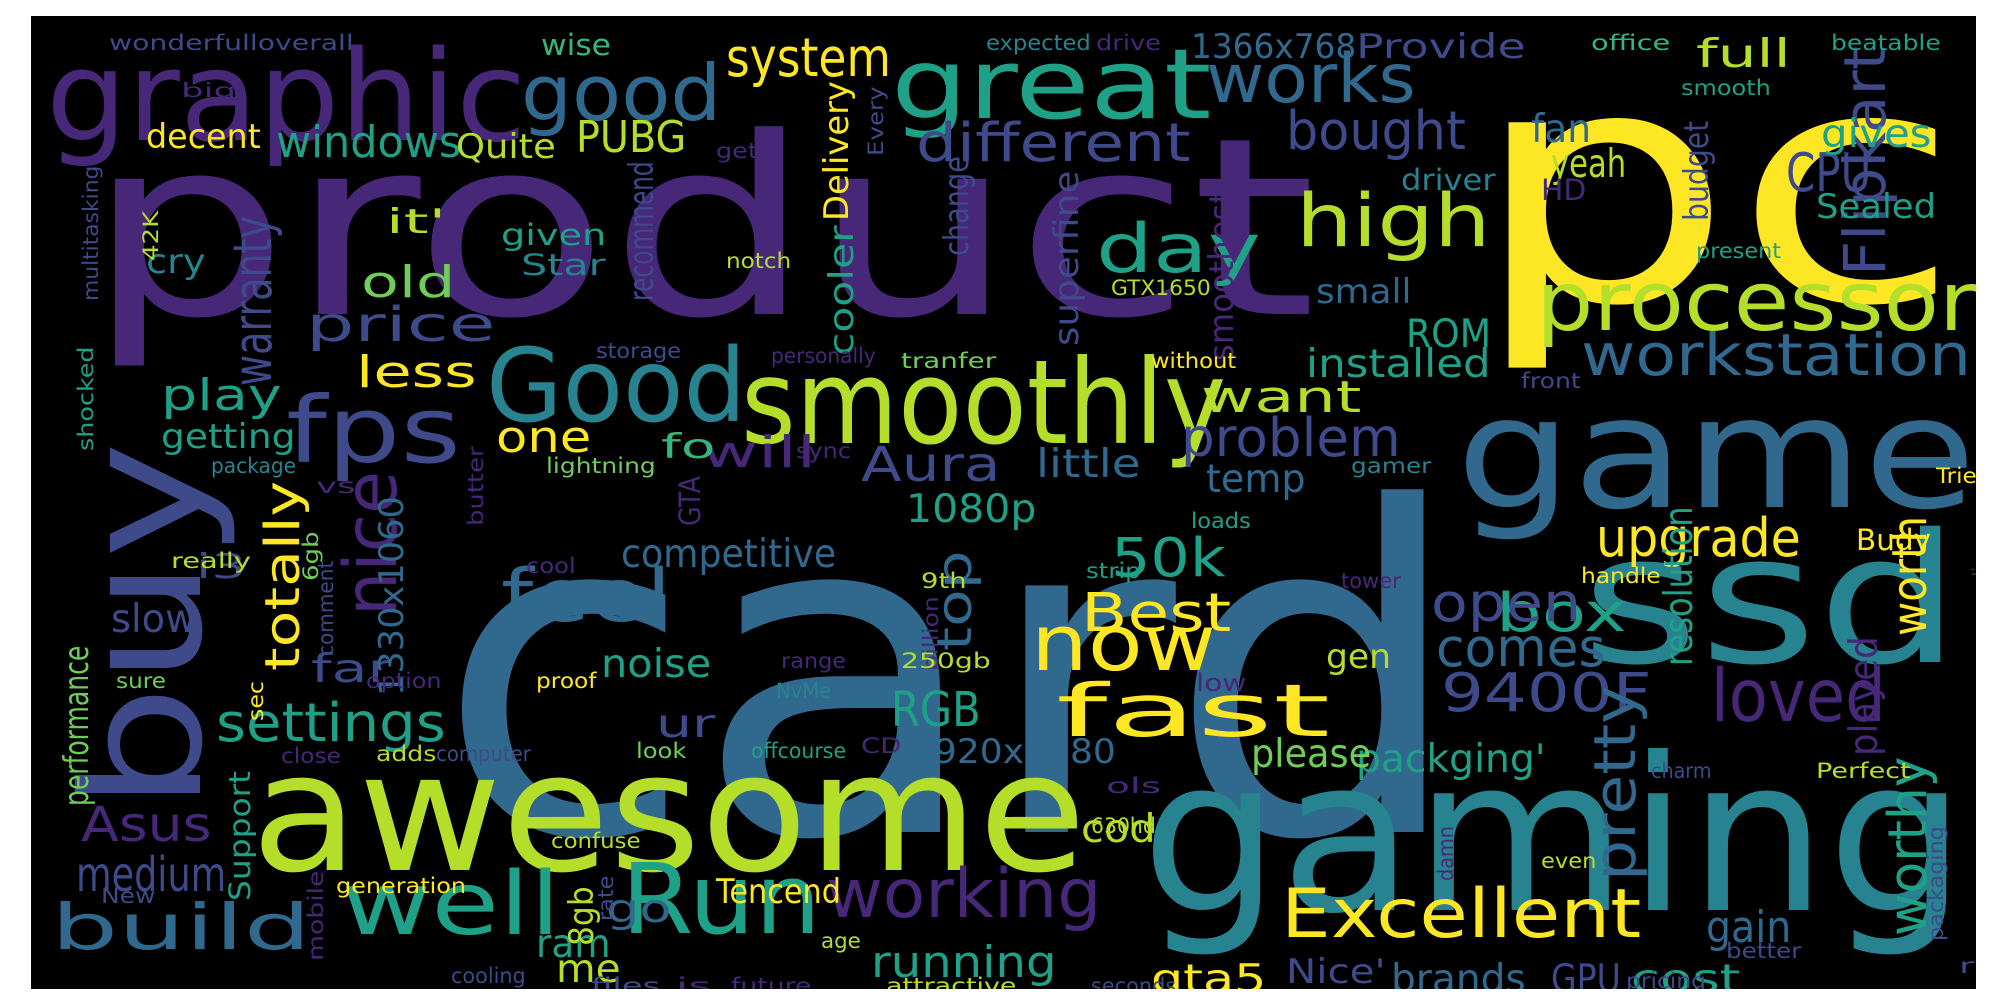 The image size is (2000, 1000). Describe the element at coordinates (639, 909) in the screenshot. I see `word: go` at that location.